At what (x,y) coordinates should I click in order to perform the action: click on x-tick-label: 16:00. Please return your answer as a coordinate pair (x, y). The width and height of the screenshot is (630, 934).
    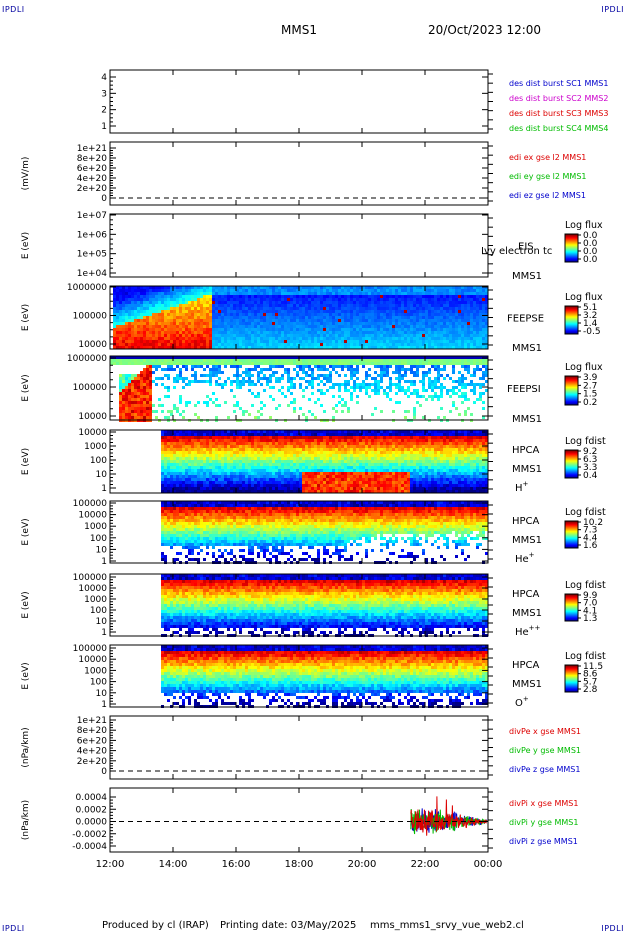
    Looking at the image, I should click on (236, 864).